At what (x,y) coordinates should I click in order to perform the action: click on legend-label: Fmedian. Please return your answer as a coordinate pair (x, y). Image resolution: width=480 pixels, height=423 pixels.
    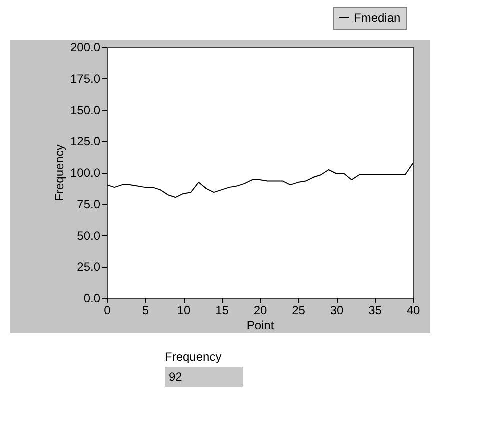
    Looking at the image, I should click on (377, 18).